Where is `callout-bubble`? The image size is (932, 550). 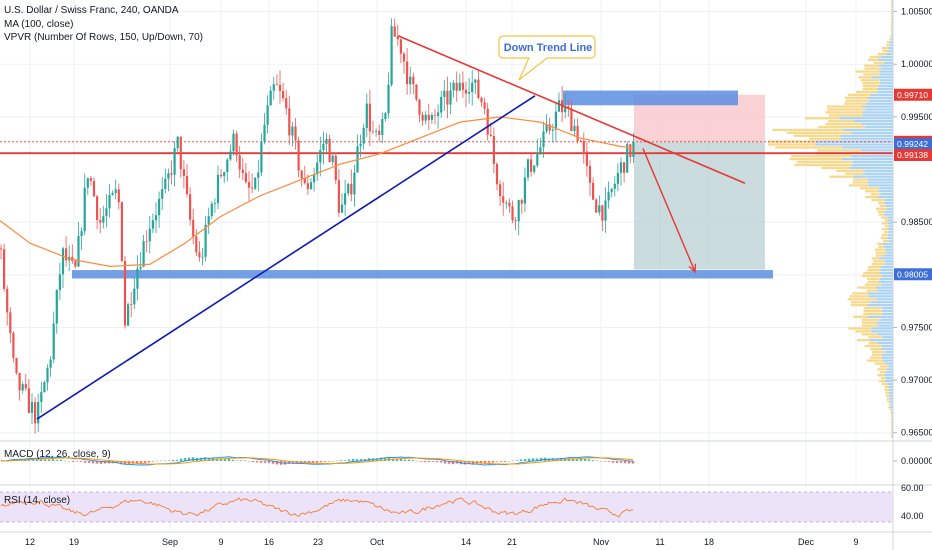 callout-bubble is located at coordinates (547, 58).